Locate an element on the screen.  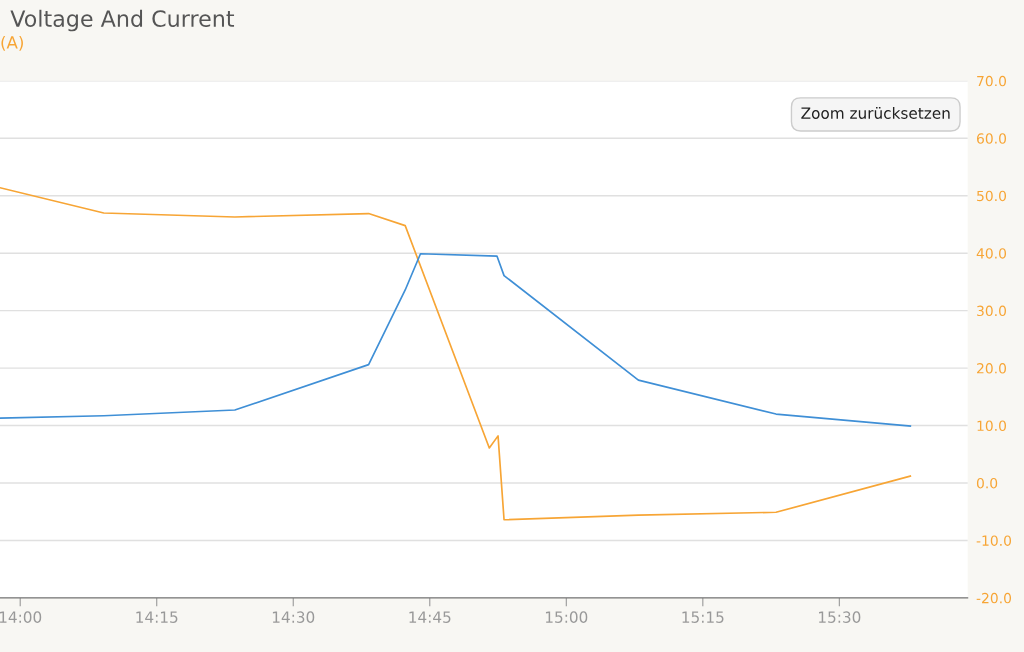
x-tick-label: 14:00 is located at coordinates (21, 617).